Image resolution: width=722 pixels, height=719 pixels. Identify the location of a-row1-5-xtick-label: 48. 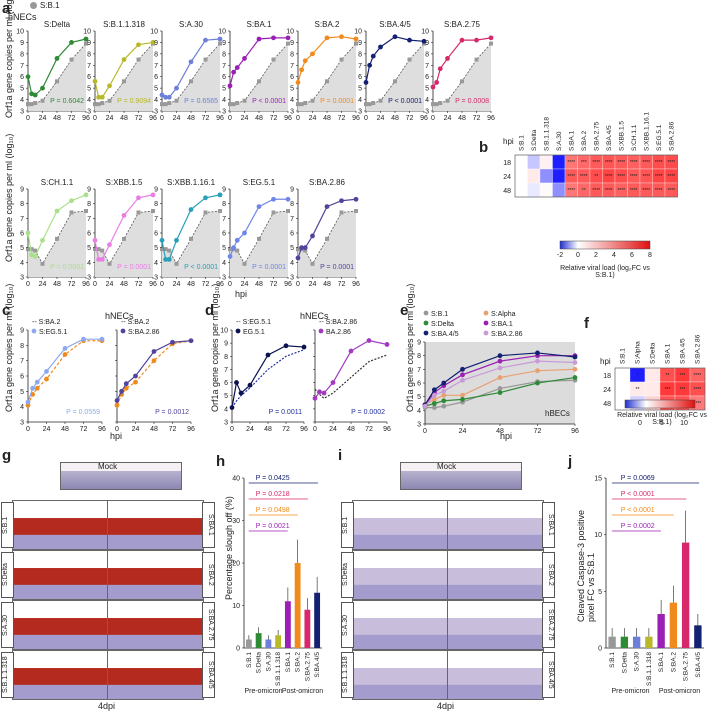
(395, 118).